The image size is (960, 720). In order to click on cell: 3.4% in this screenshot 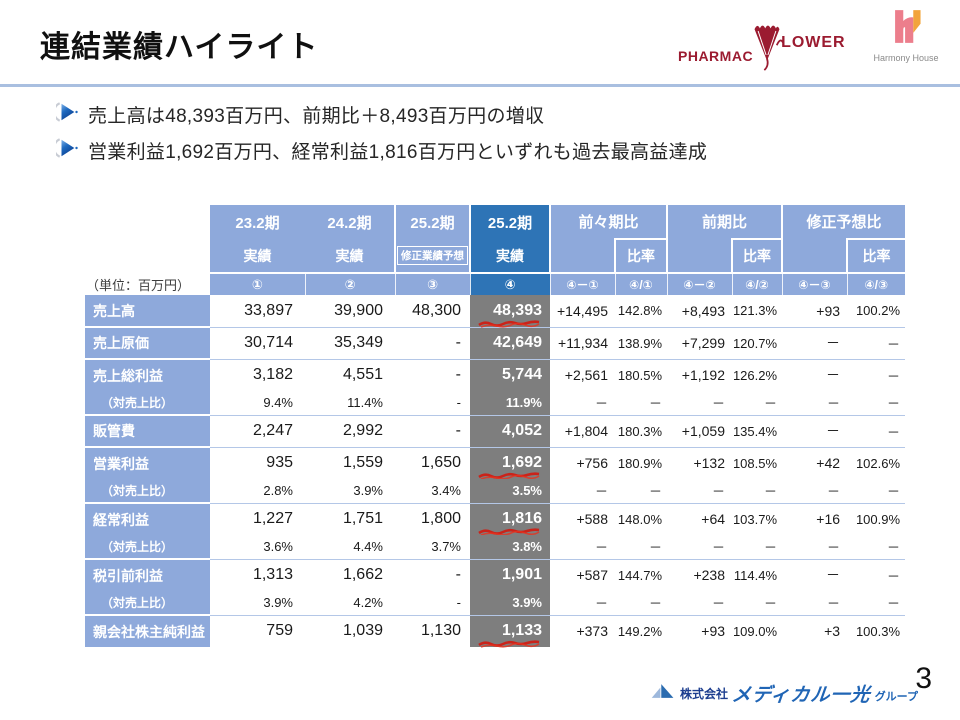, I will do `click(446, 491)`.